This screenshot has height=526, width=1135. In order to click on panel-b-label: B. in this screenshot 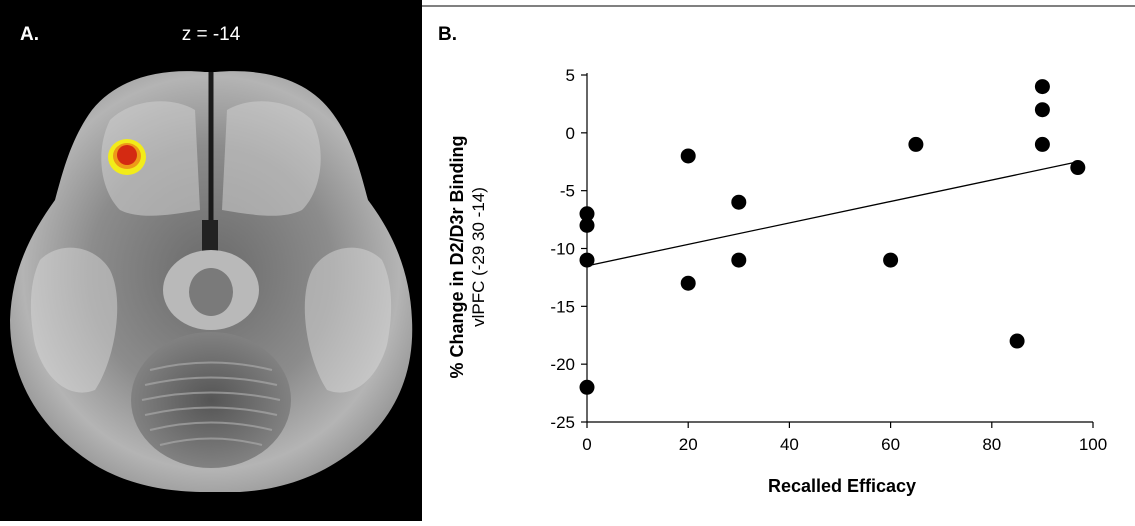, I will do `click(447, 34)`.